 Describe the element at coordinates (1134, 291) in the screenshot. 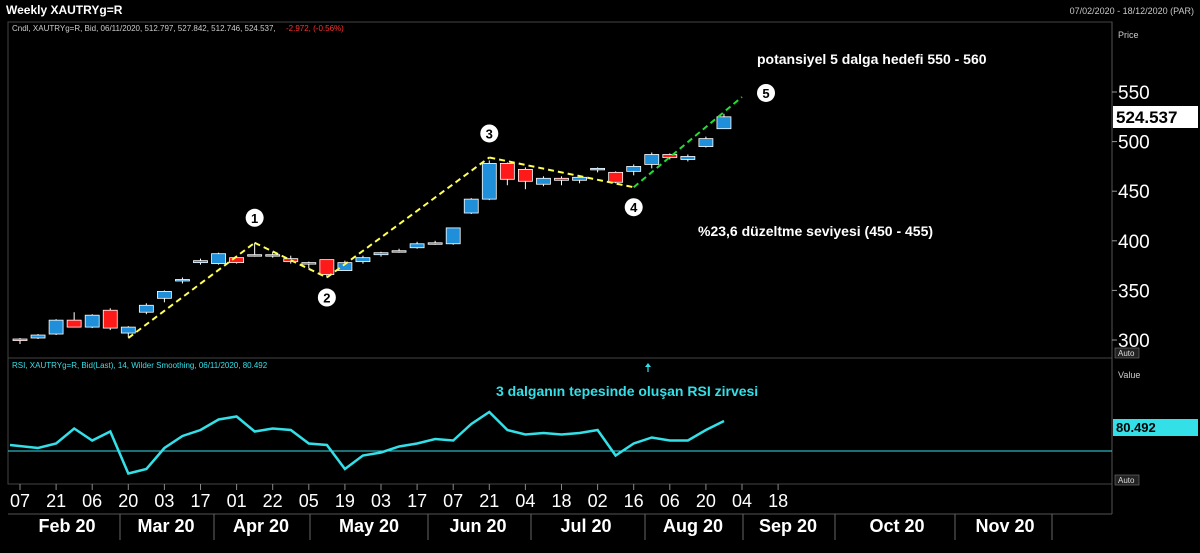

I see `price-tick-label: 350` at that location.